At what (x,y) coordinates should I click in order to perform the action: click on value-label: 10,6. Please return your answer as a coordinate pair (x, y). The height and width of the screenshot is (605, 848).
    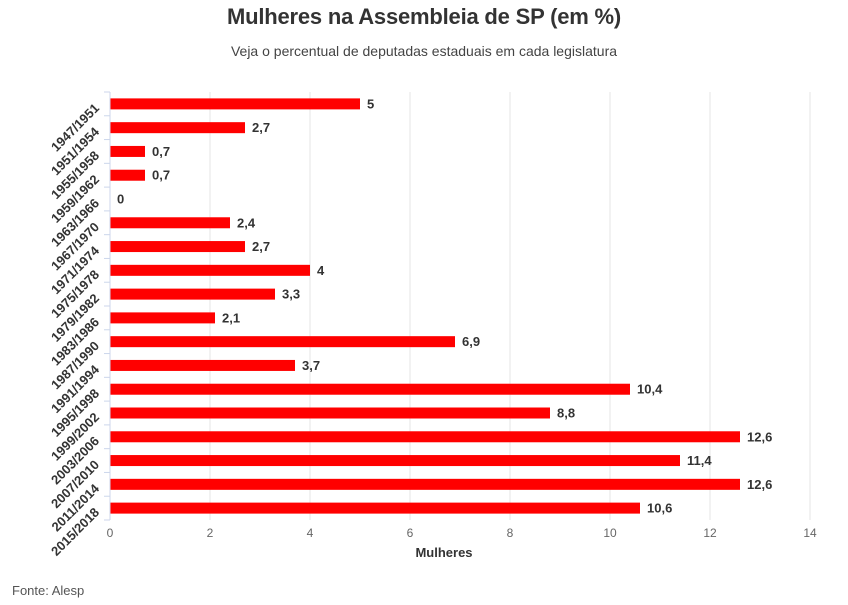
    Looking at the image, I should click on (659, 508).